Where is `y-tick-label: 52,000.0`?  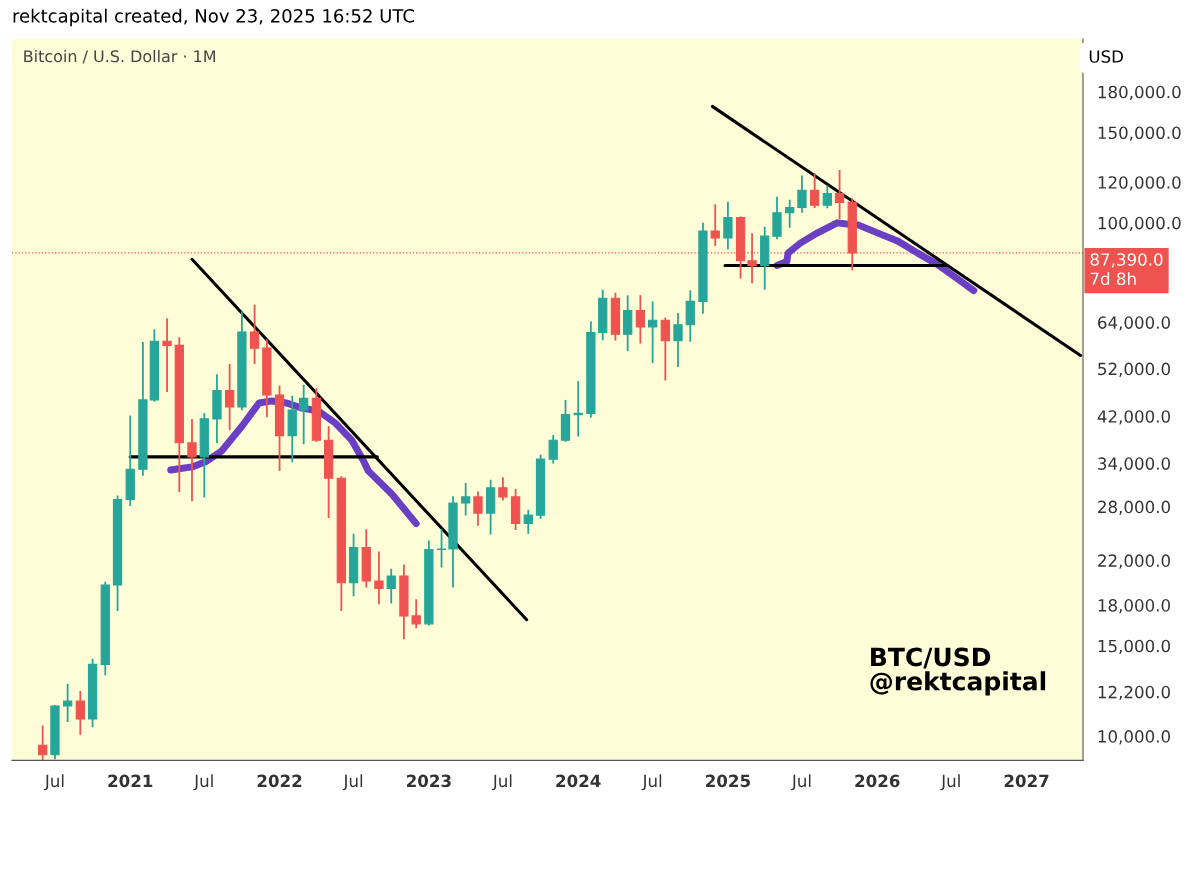
y-tick-label: 52,000.0 is located at coordinates (1134, 369).